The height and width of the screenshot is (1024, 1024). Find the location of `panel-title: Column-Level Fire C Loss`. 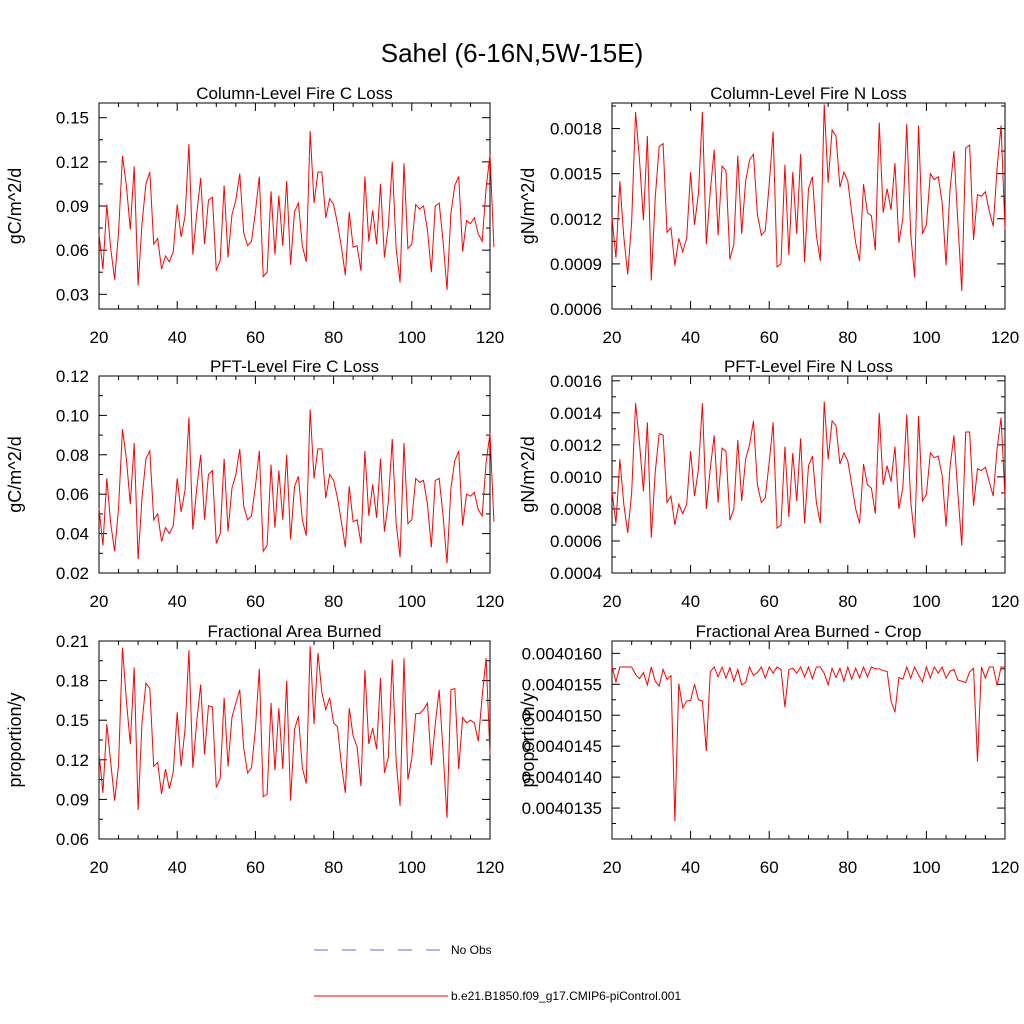

panel-title: Column-Level Fire C Loss is located at coordinates (294, 93).